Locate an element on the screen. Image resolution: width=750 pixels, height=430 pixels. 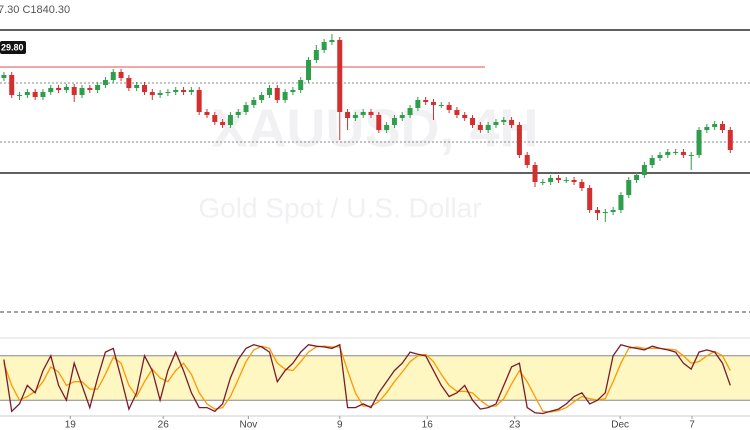
price-label: 29.80 is located at coordinates (12, 47).